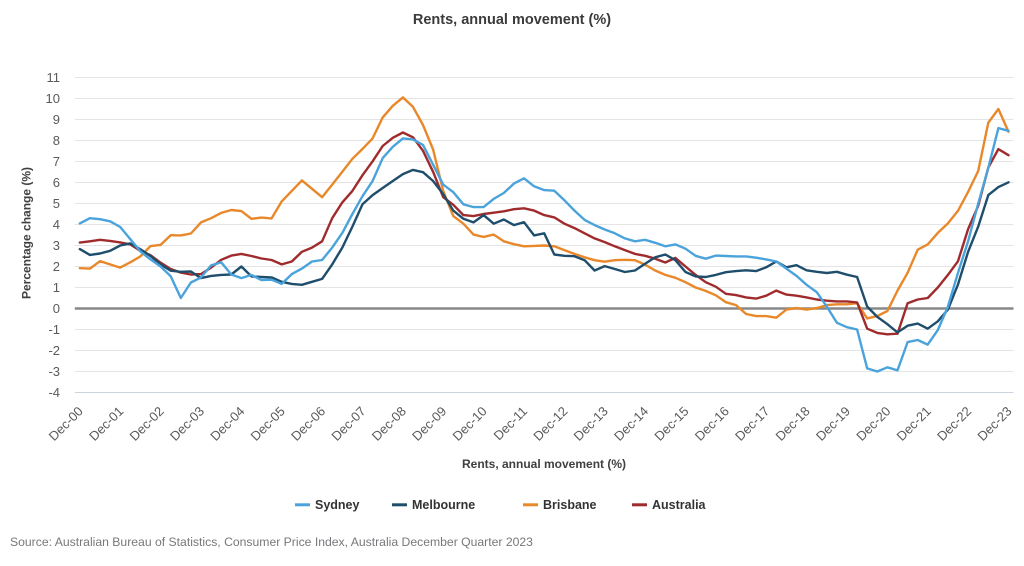  Describe the element at coordinates (53, 98) in the screenshot. I see `svg-text: 10` at that location.